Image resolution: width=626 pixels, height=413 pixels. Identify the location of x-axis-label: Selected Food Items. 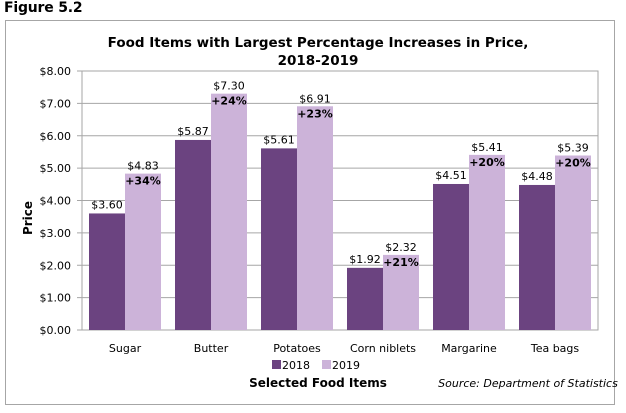
(318, 383).